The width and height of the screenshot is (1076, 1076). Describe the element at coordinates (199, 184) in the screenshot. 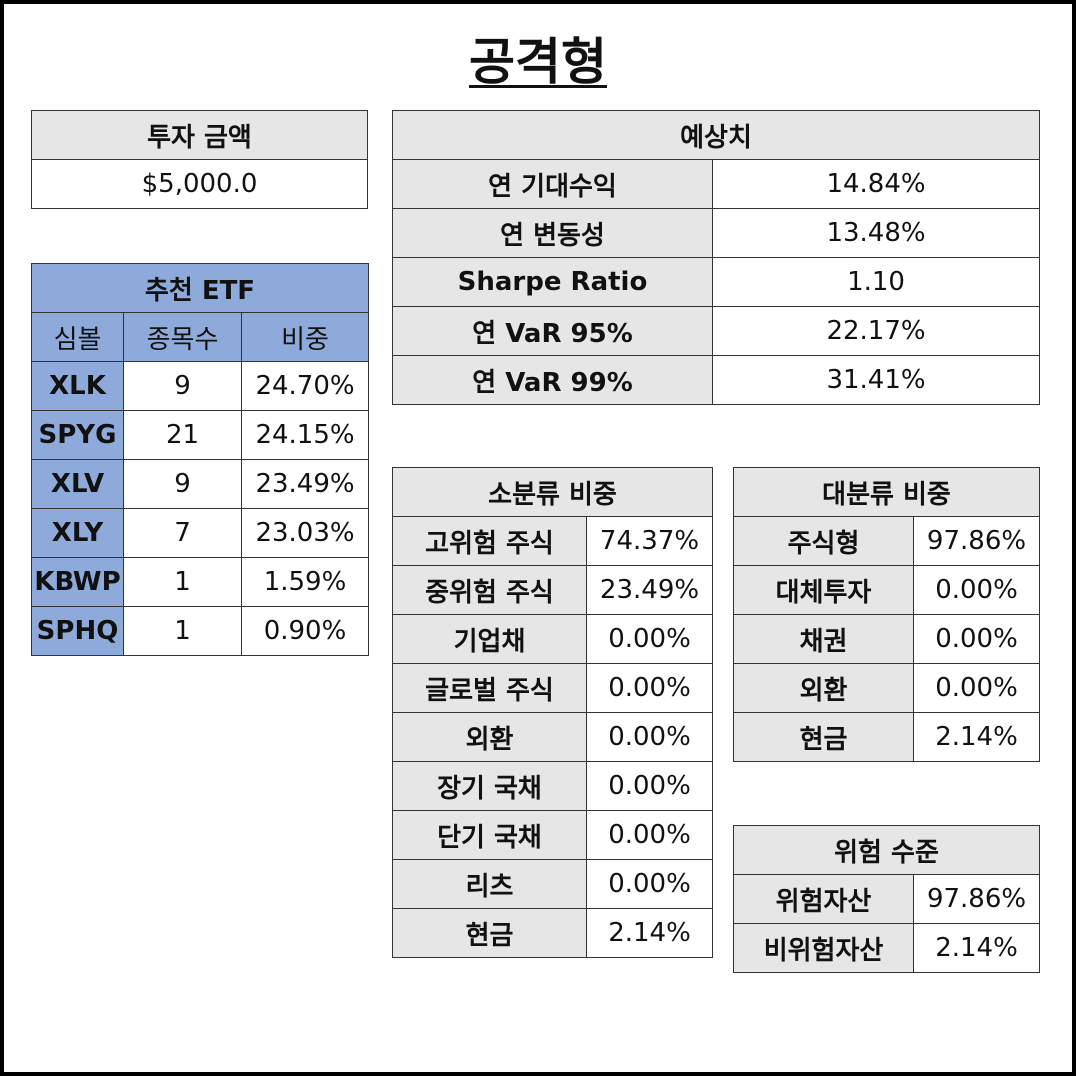

I see `investment-amount: $5,000.0` at that location.